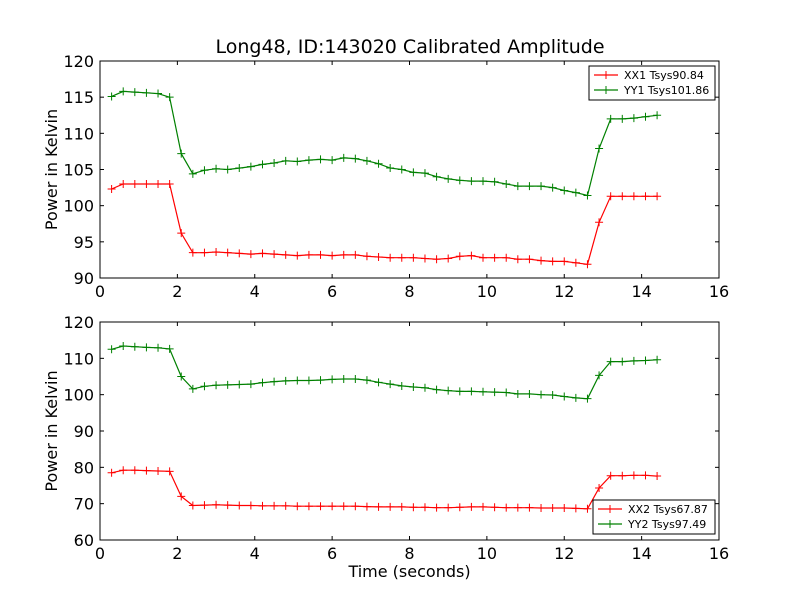 Image resolution: width=800 pixels, height=600 pixels. I want to click on legend-label: XX2 Tsys67.87, so click(668, 509).